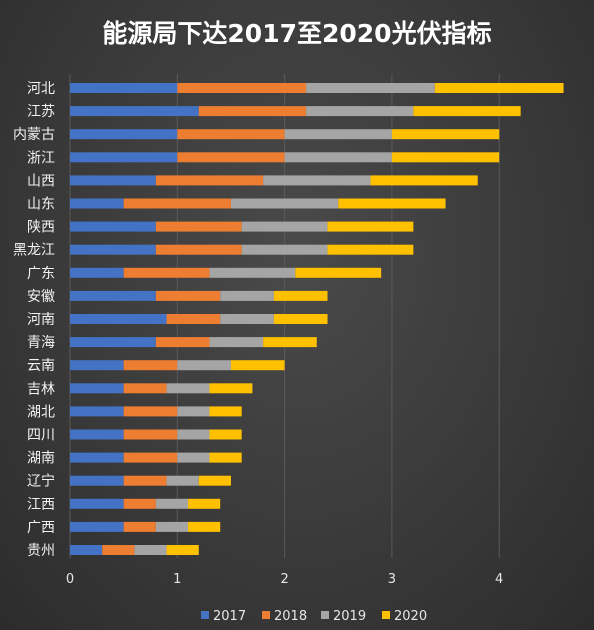  I want to click on category-label: 四川, so click(41, 436).